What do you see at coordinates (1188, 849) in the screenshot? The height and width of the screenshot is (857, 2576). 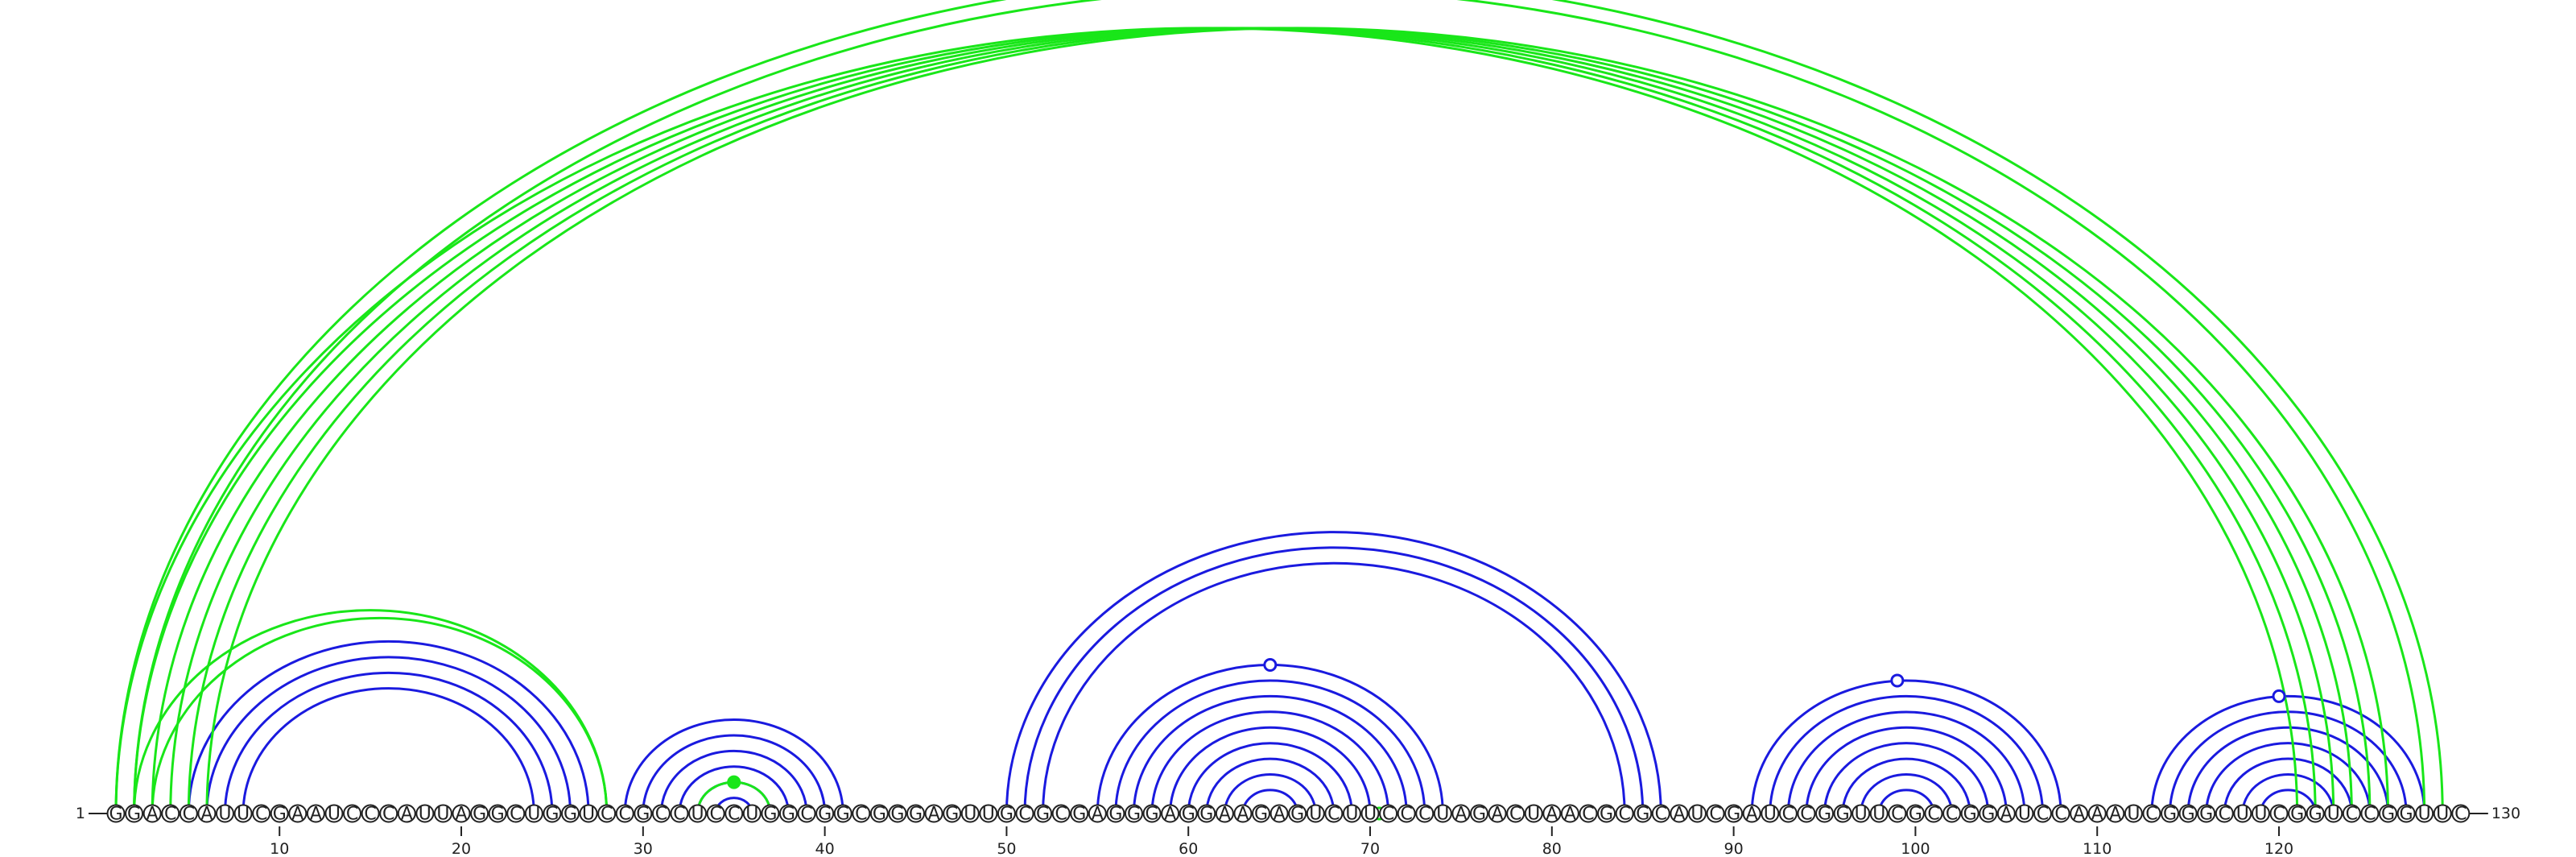 I see `tick-label: 60` at bounding box center [1188, 849].